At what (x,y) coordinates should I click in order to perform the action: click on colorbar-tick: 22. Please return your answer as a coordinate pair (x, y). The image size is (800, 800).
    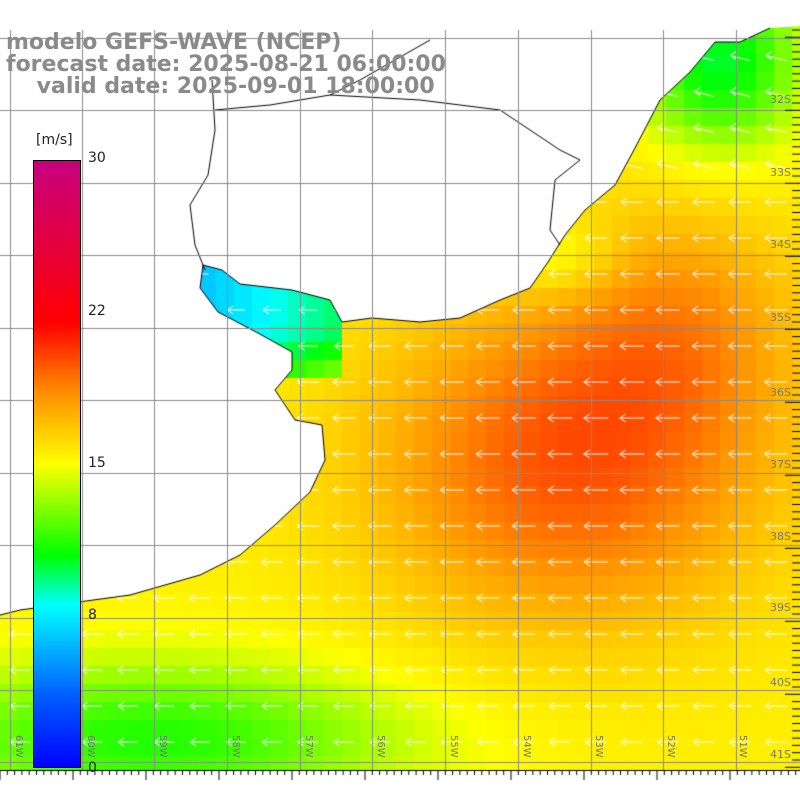
    Looking at the image, I should click on (97, 311).